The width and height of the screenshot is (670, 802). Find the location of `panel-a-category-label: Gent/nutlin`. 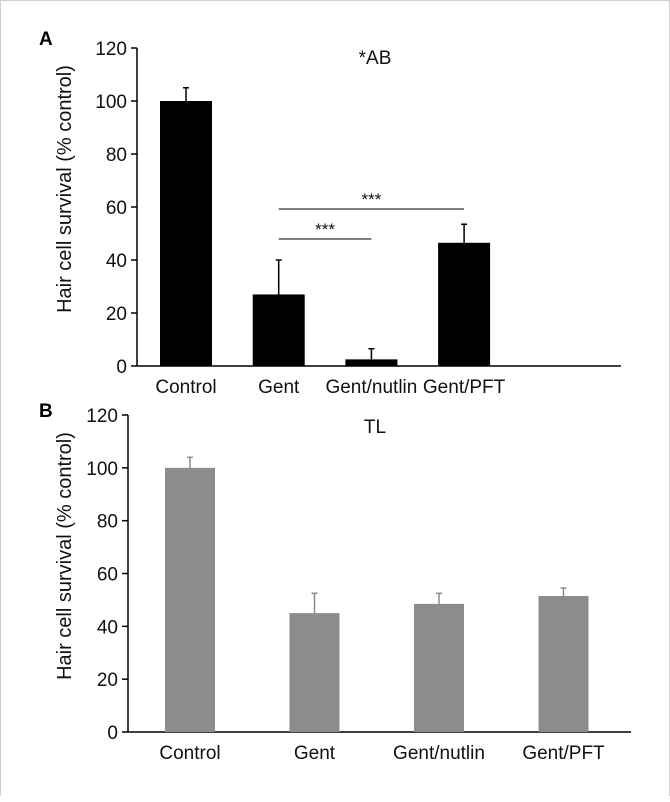

panel-a-category-label: Gent/nutlin is located at coordinates (371, 387).